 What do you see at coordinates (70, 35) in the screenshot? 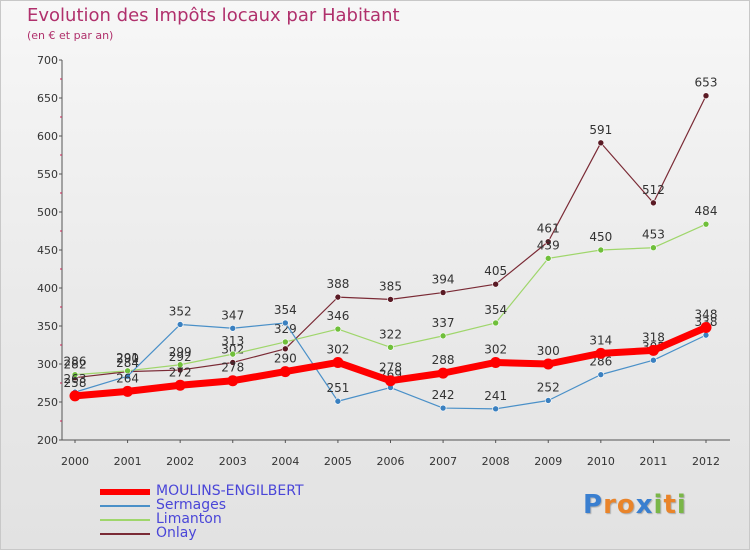
I see `chart-subtitle: (en € et par an)` at bounding box center [70, 35].